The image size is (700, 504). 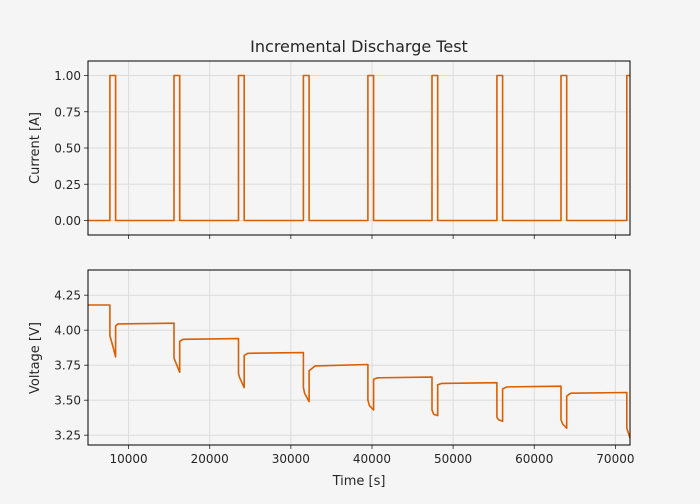 I want to click on x-tick-label: 40000, so click(x=372, y=459).